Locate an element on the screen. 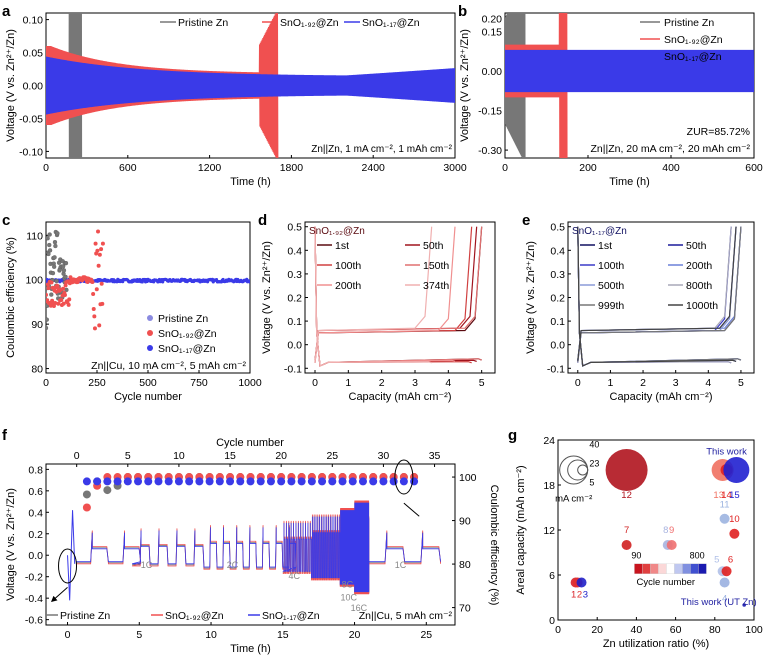 The height and width of the screenshot is (656, 764). size-legend-circle is located at coordinates (583, 470).